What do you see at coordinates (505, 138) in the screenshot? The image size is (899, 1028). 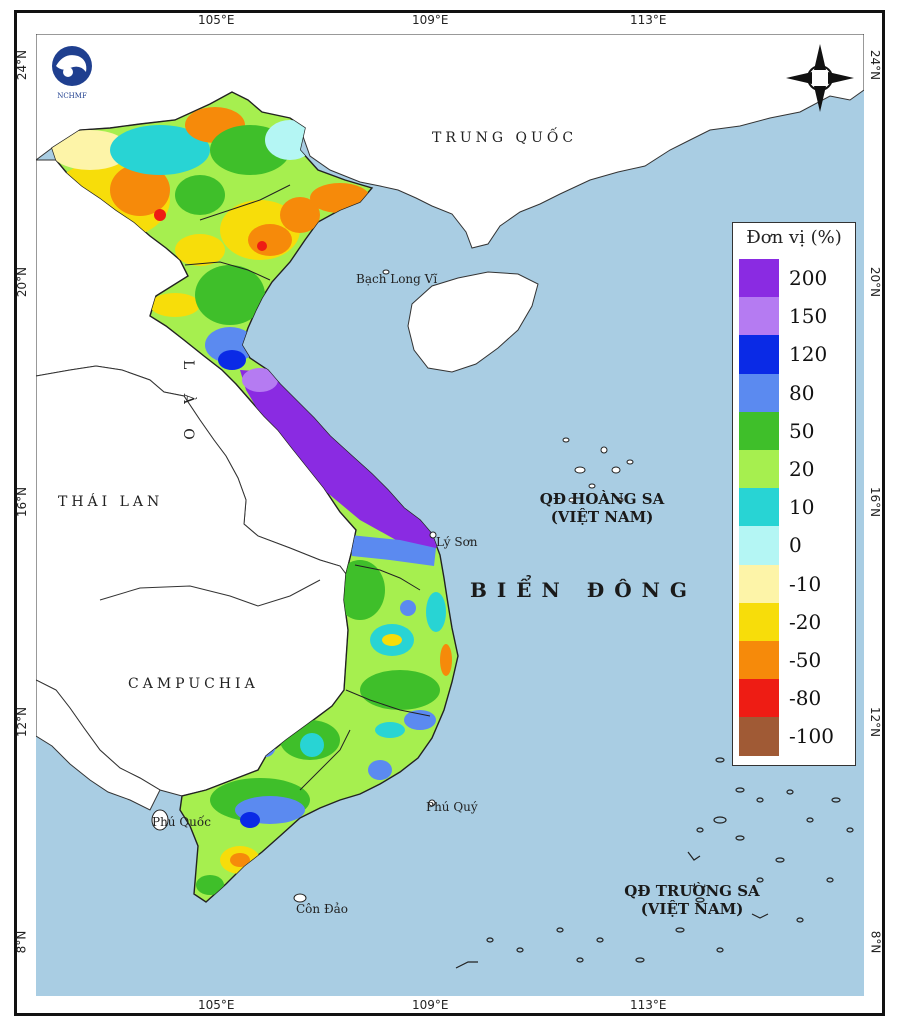 I see `label-china: TRUNG QUỐC` at bounding box center [505, 138].